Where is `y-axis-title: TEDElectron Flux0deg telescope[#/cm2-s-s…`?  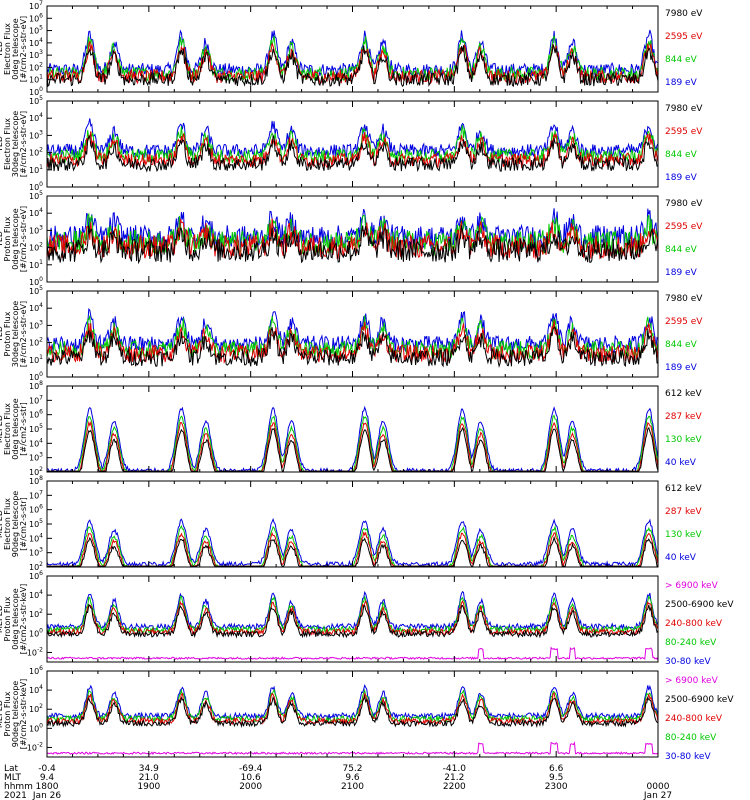 y-axis-title: TEDElectron Flux0deg telescope[#/cm2-s-s… is located at coordinates (14, 49).